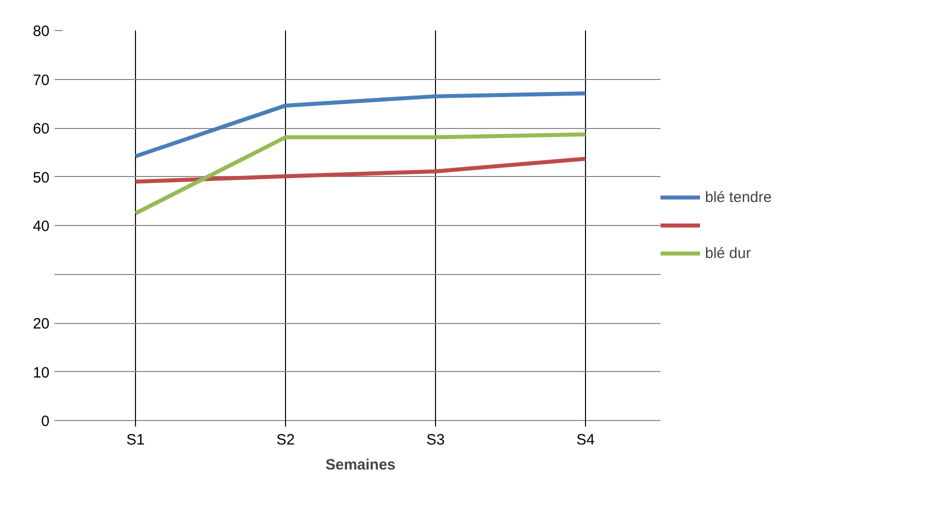 This screenshot has width=933, height=513. I want to click on y-tick-label: 50, so click(41, 177).